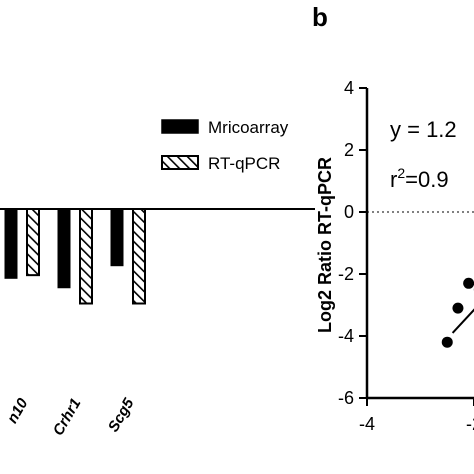 The image size is (474, 474). Describe the element at coordinates (346, 398) in the screenshot. I see `y-tick-label: -6` at that location.